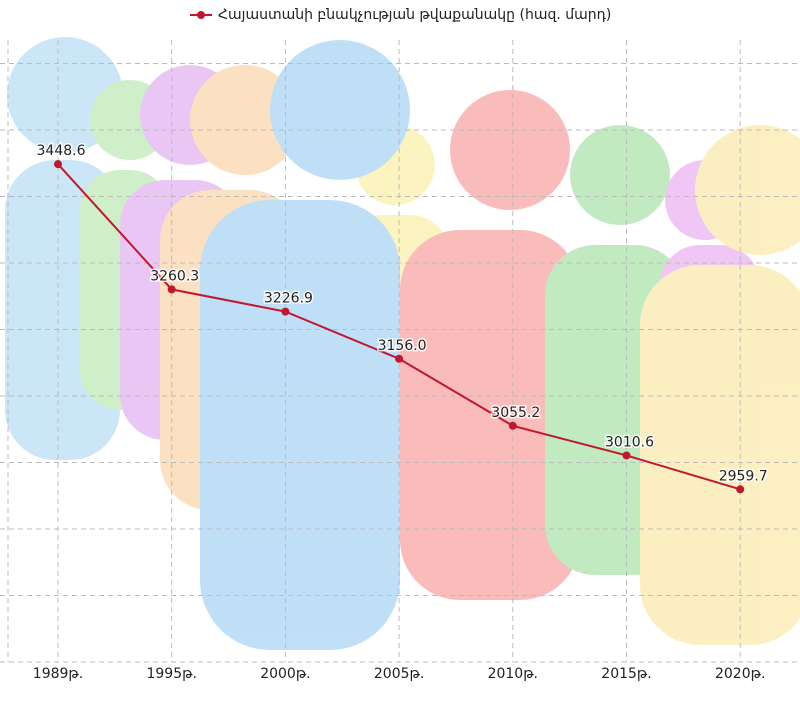 Image resolution: width=800 pixels, height=701 pixels. Describe the element at coordinates (399, 674) in the screenshot. I see `x-tick-label: 2005թ.` at that location.